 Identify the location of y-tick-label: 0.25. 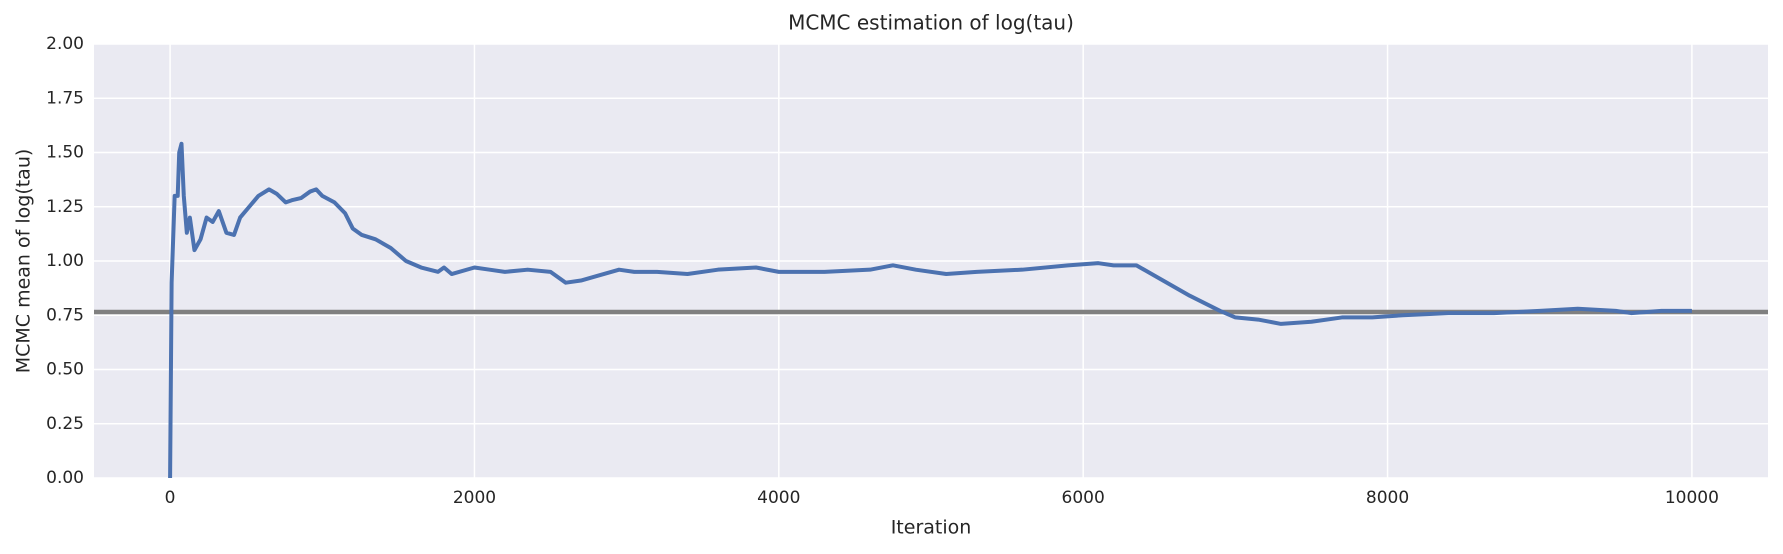
(65, 424).